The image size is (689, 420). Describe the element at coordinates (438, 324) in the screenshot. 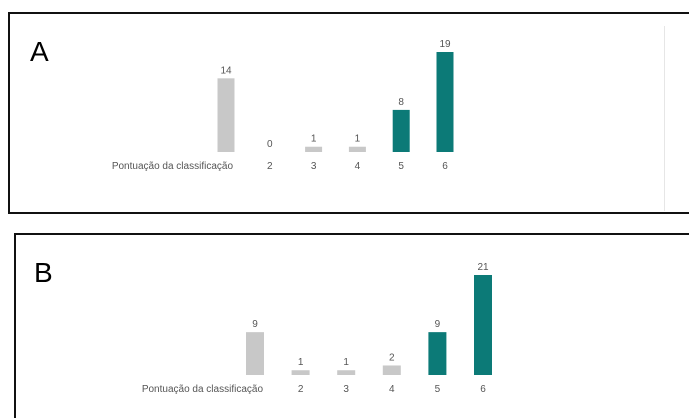

I see `data-label-5: 9` at that location.